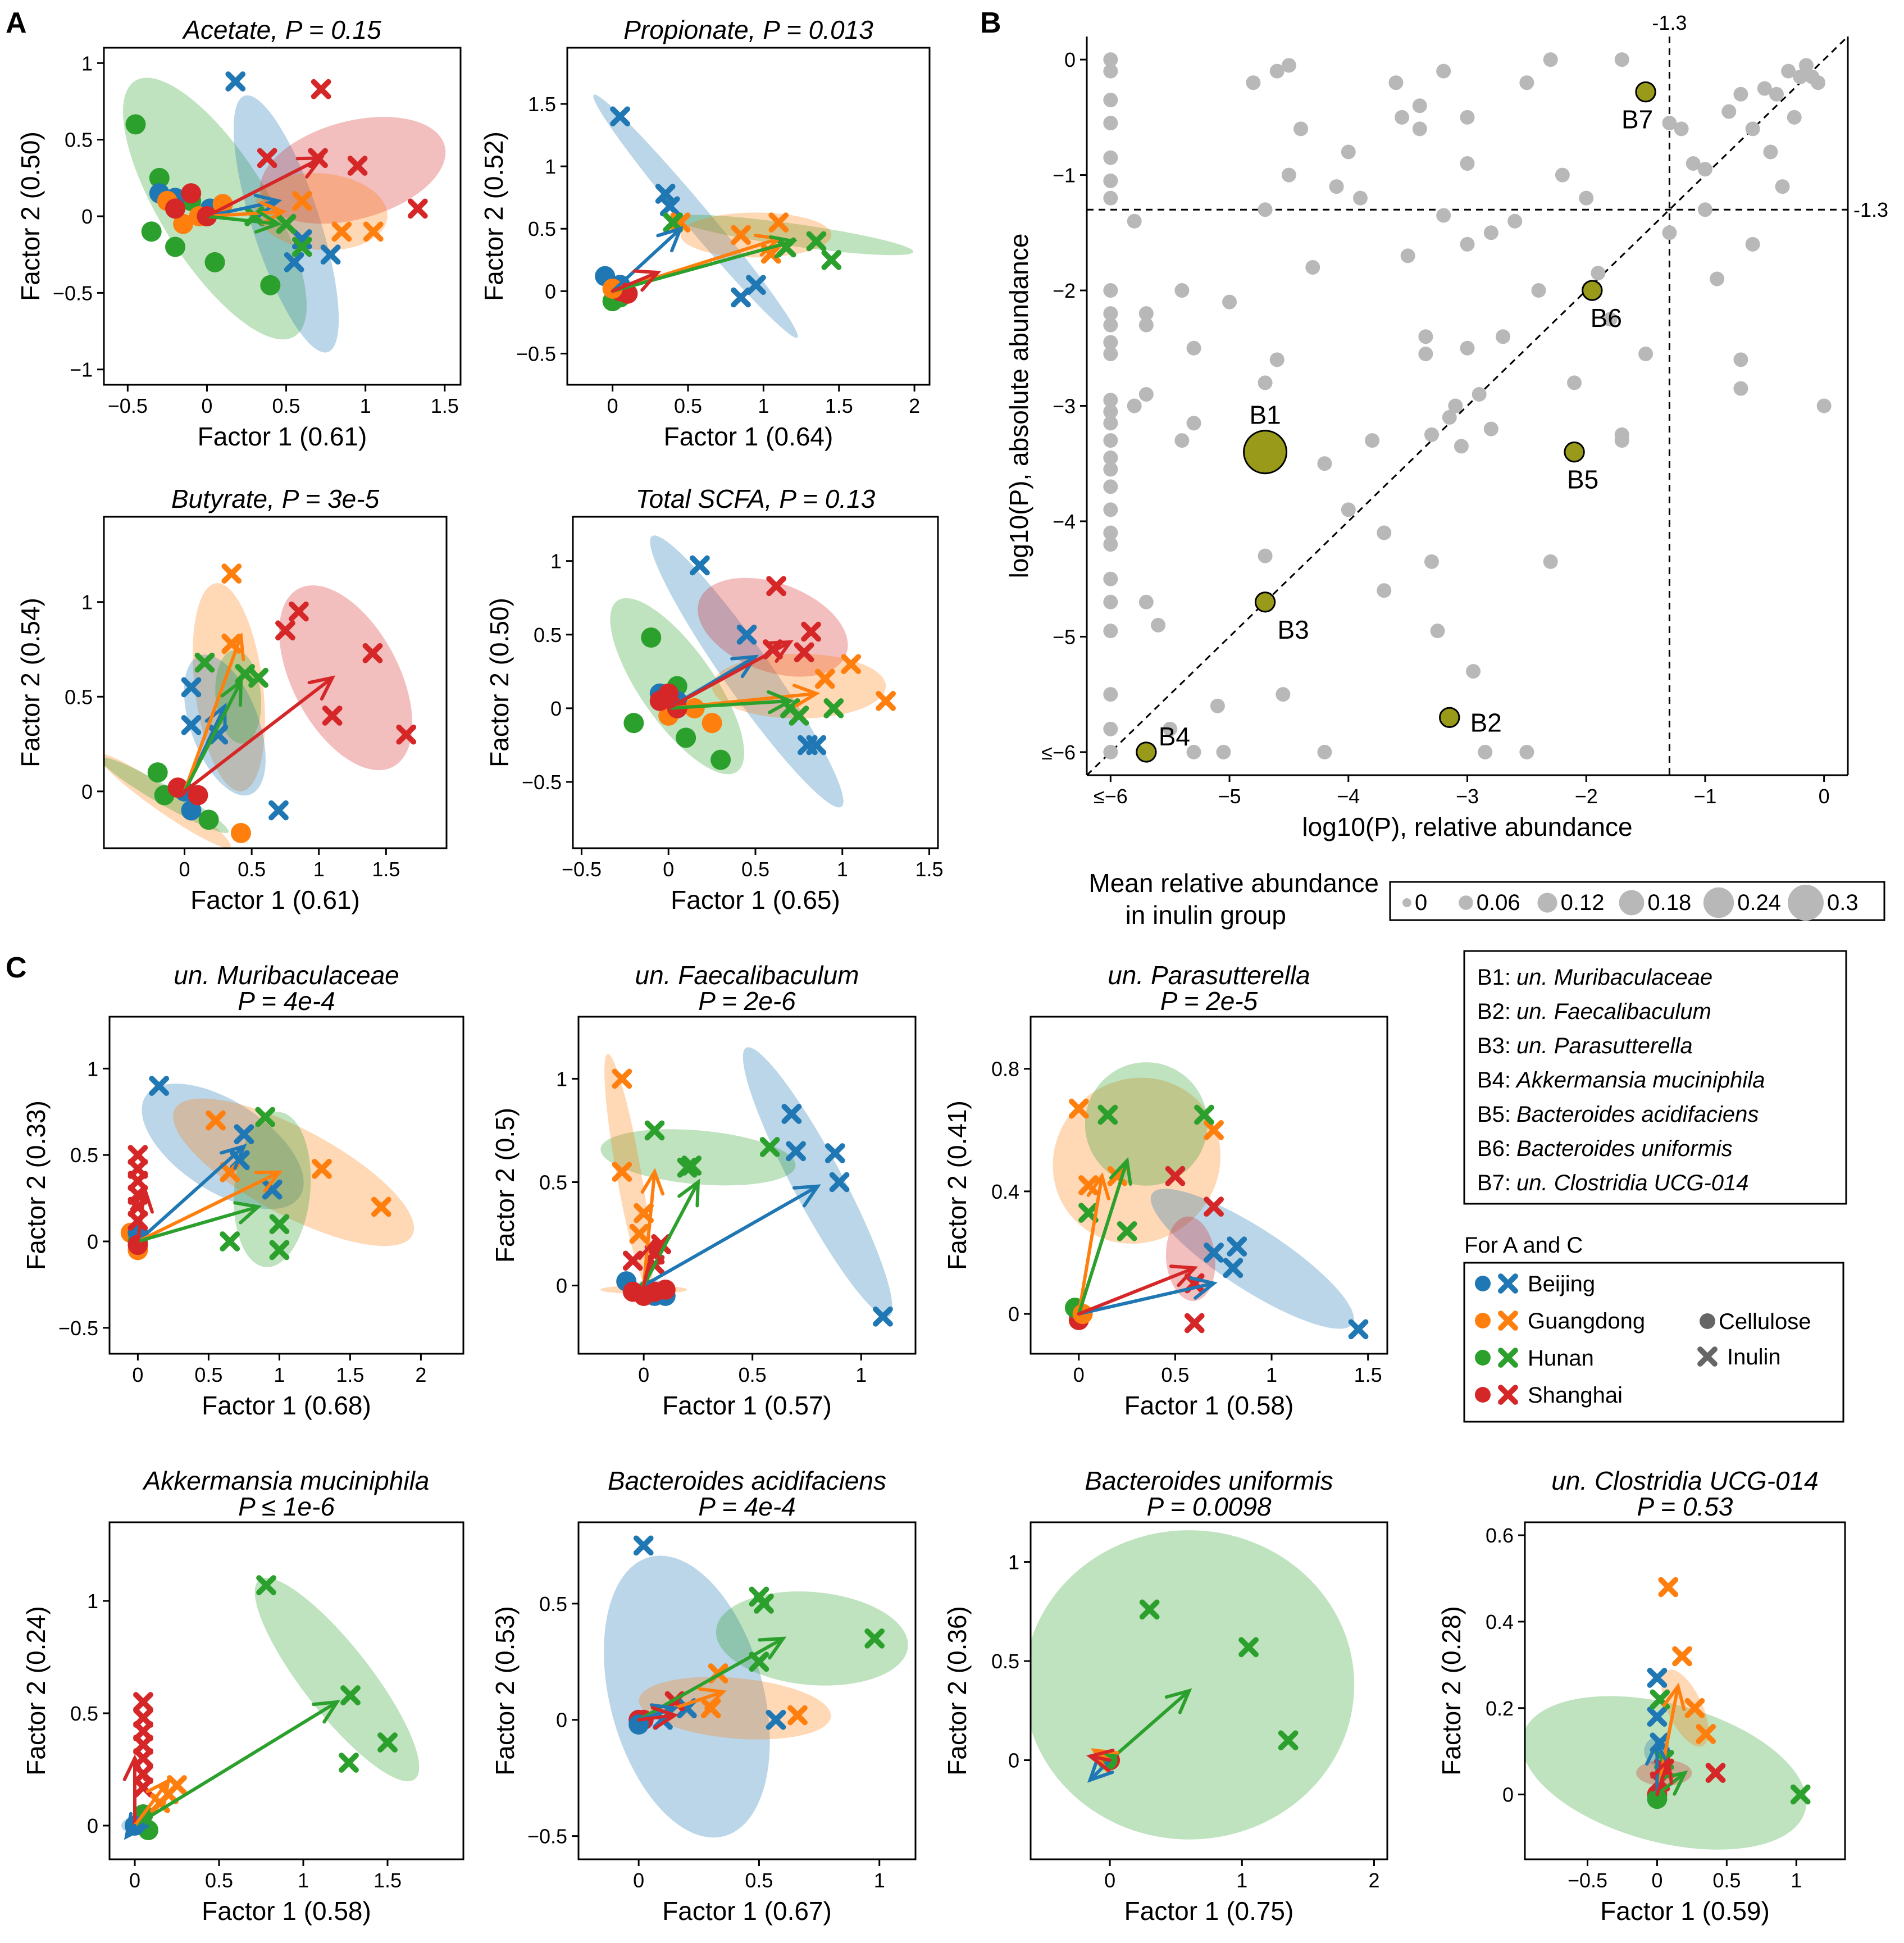  I want to click on arrowhead-shanghai, so click(142, 1199).